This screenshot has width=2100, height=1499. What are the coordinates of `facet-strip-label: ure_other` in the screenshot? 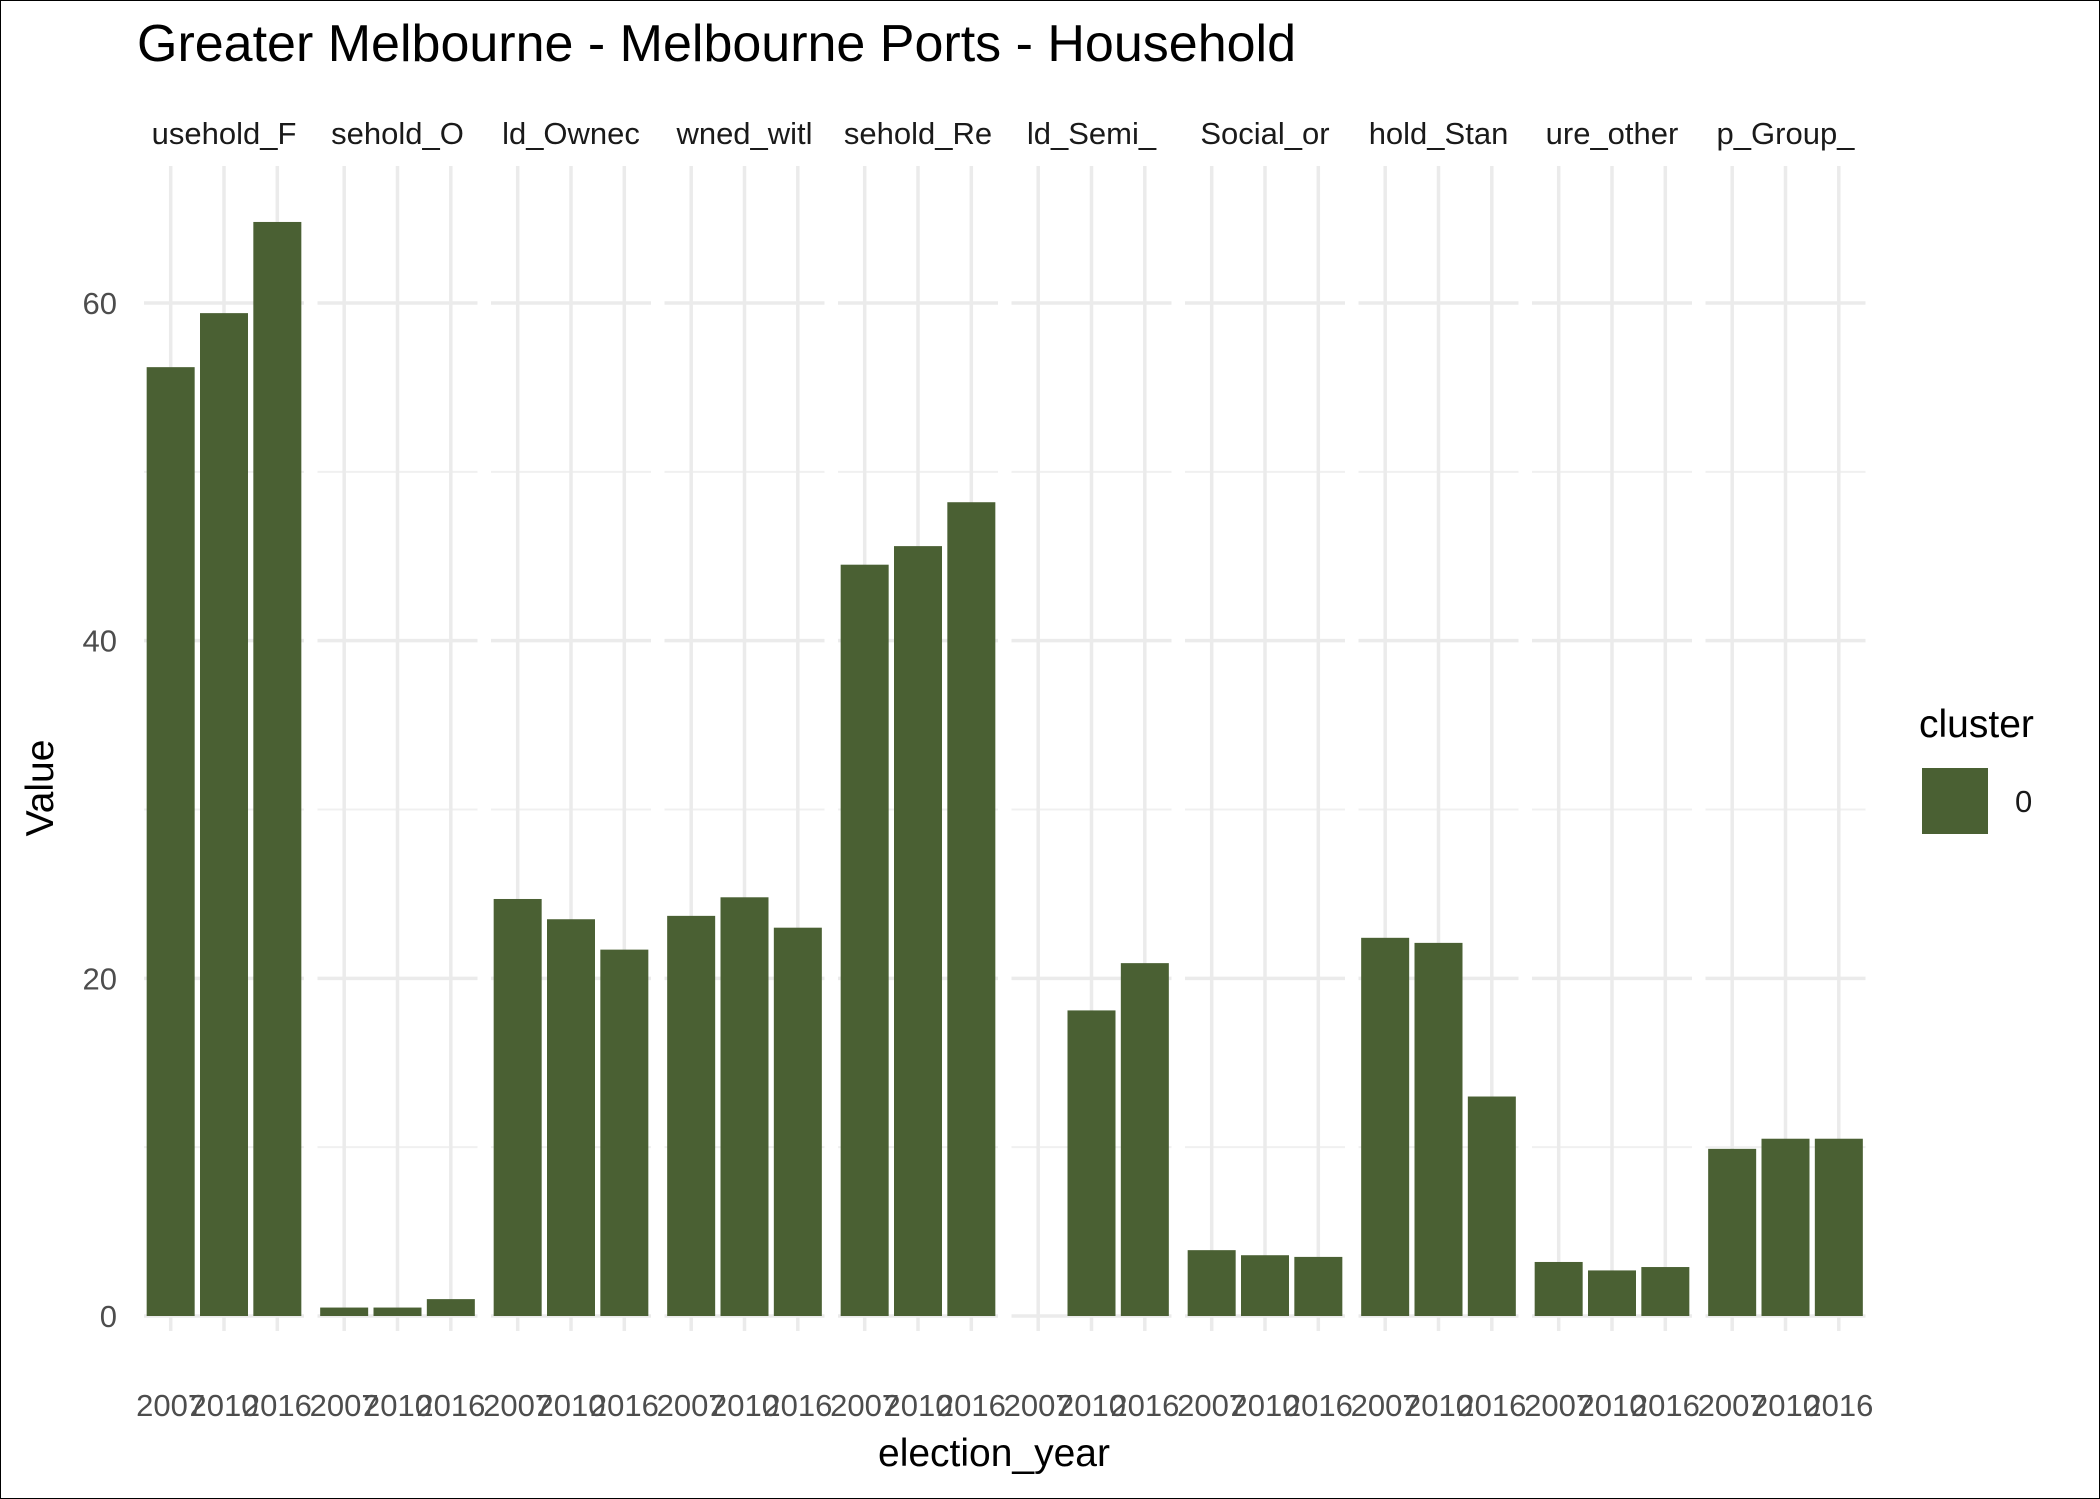 It's located at (1612, 133).